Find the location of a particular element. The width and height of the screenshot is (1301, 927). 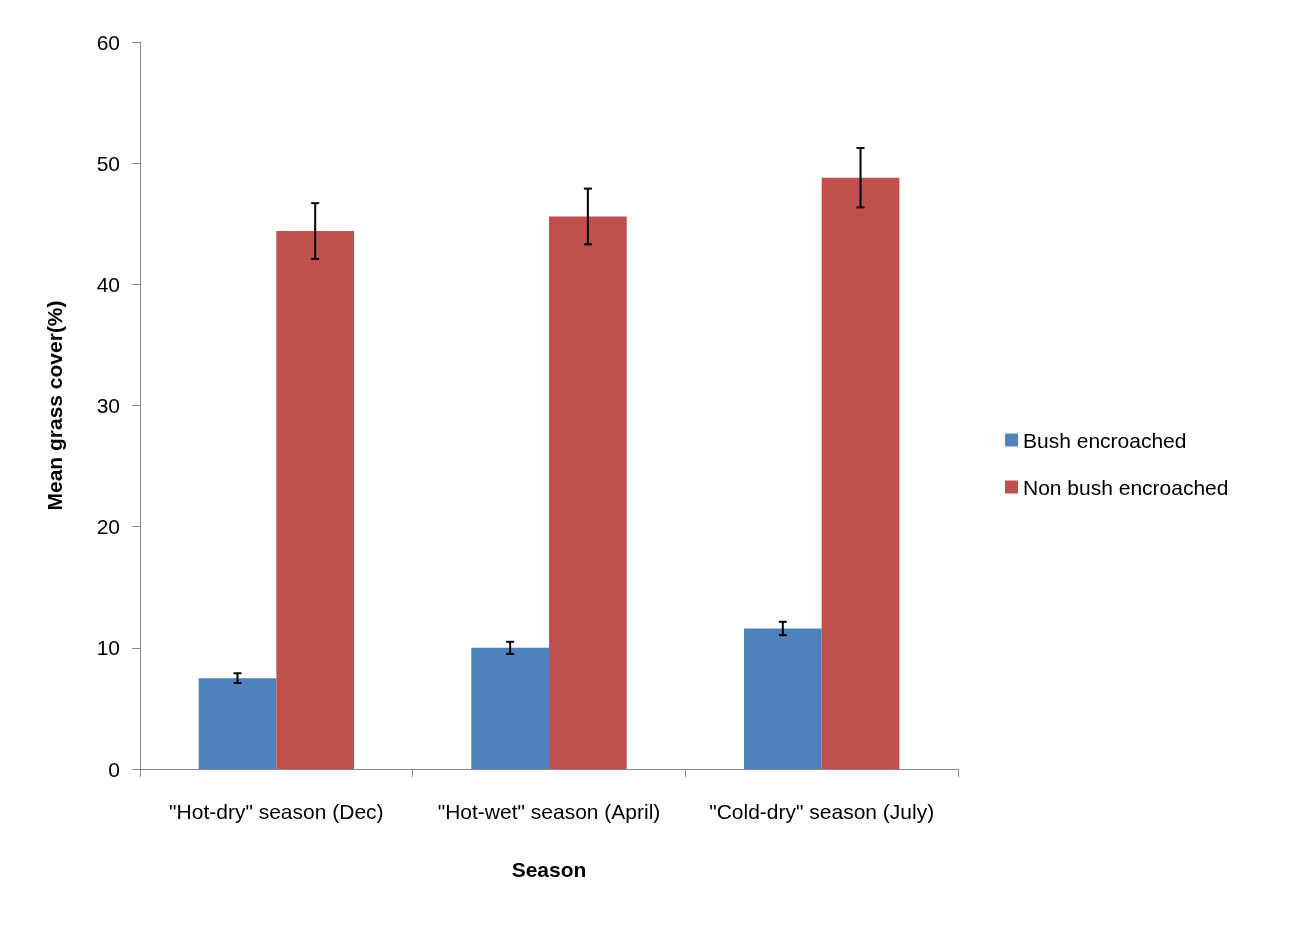

legend-label: Bush encroached is located at coordinates (1105, 440).